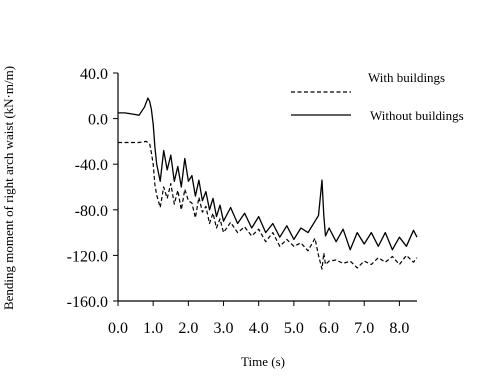  What do you see at coordinates (91, 211) in the screenshot?
I see `y-tick-label: -80.0` at bounding box center [91, 211].